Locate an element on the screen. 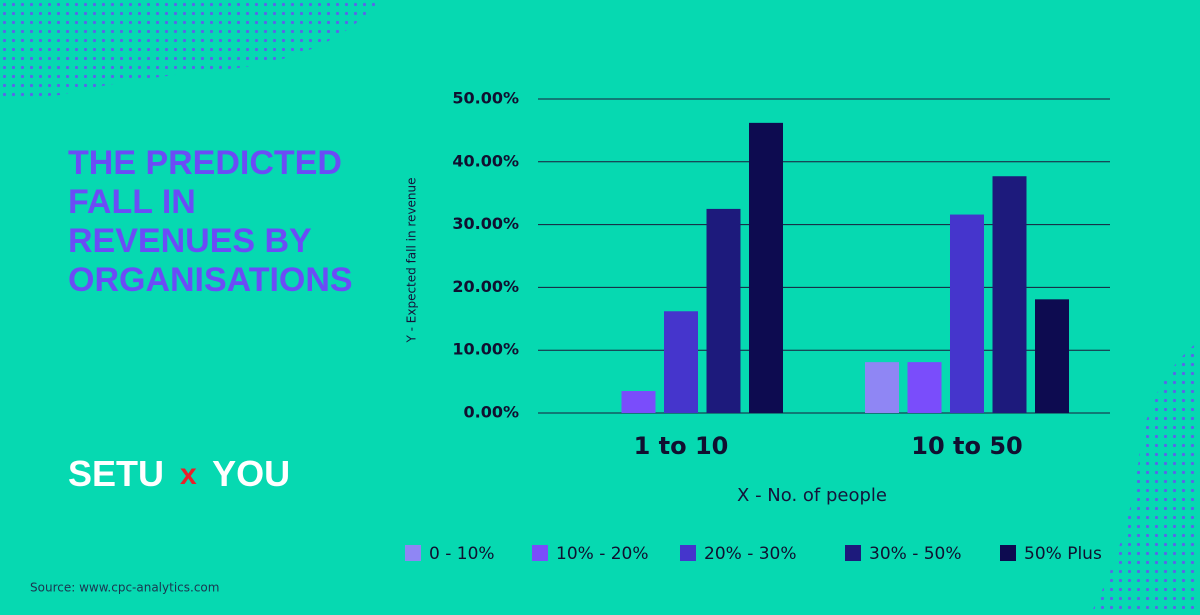 This screenshot has width=1200, height=615. logo-middle: x is located at coordinates (188, 474).